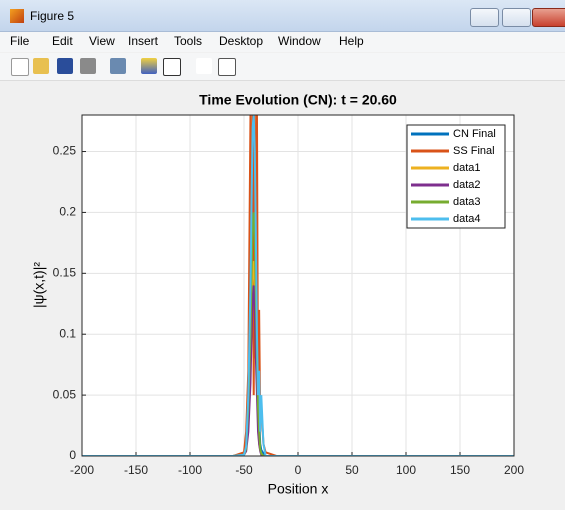 The height and width of the screenshot is (510, 565). What do you see at coordinates (172, 67) in the screenshot?
I see `legend-button` at bounding box center [172, 67].